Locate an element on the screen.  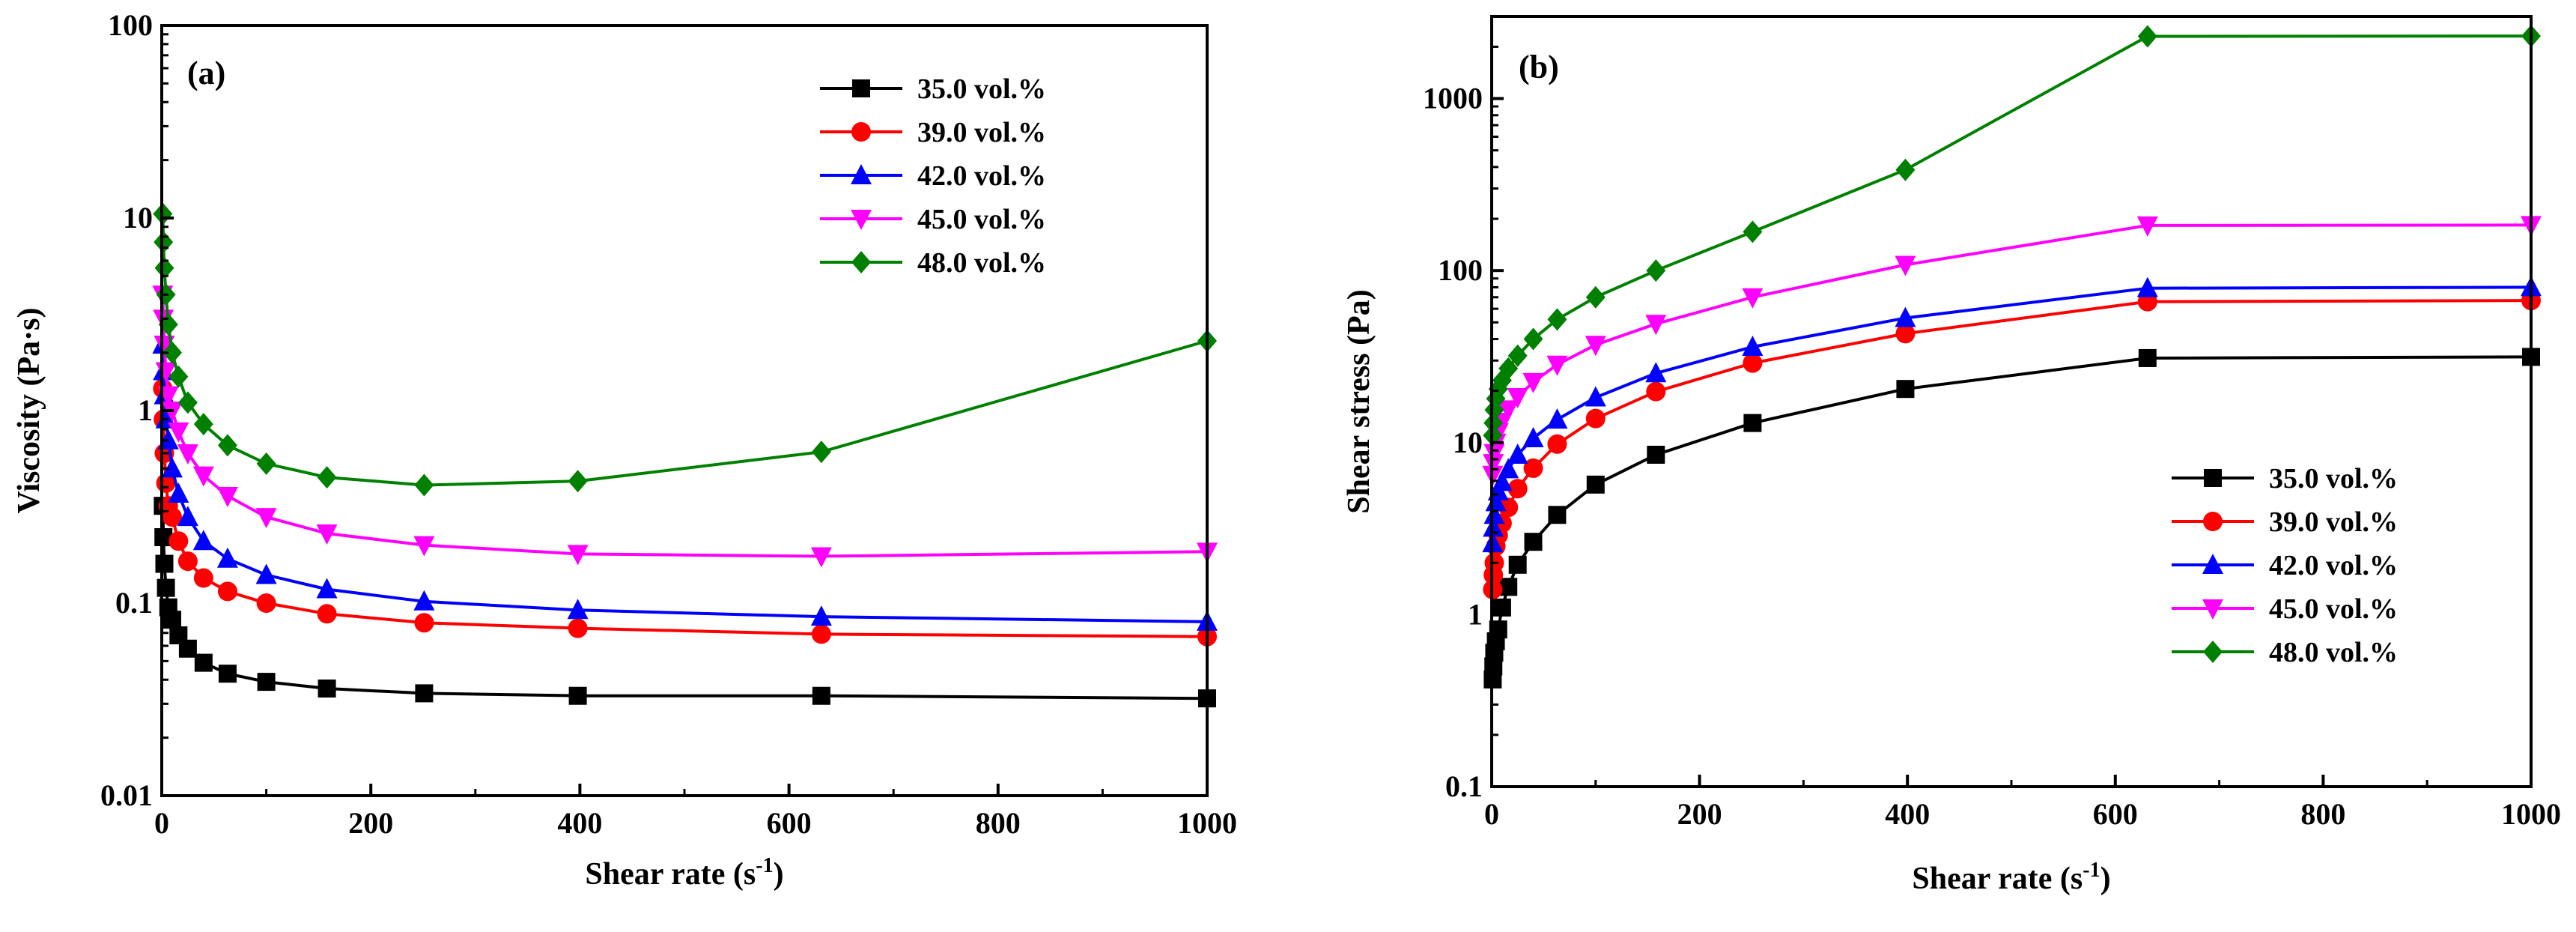
y-tick-label: 100 is located at coordinates (130, 25).